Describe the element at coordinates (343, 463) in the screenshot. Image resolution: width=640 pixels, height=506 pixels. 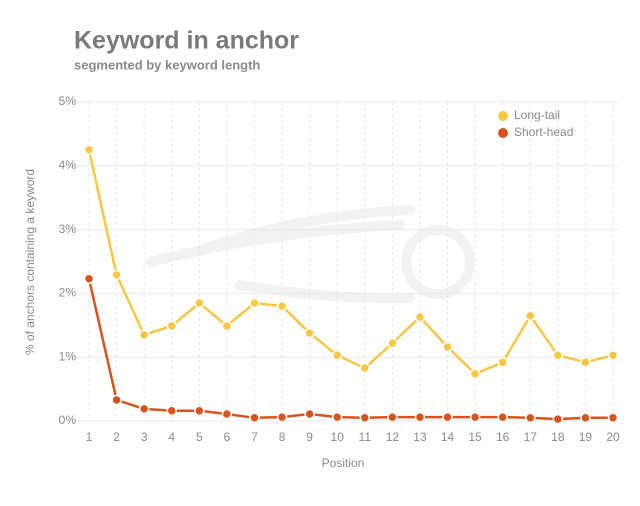
I see `x-axis-label: Position` at that location.